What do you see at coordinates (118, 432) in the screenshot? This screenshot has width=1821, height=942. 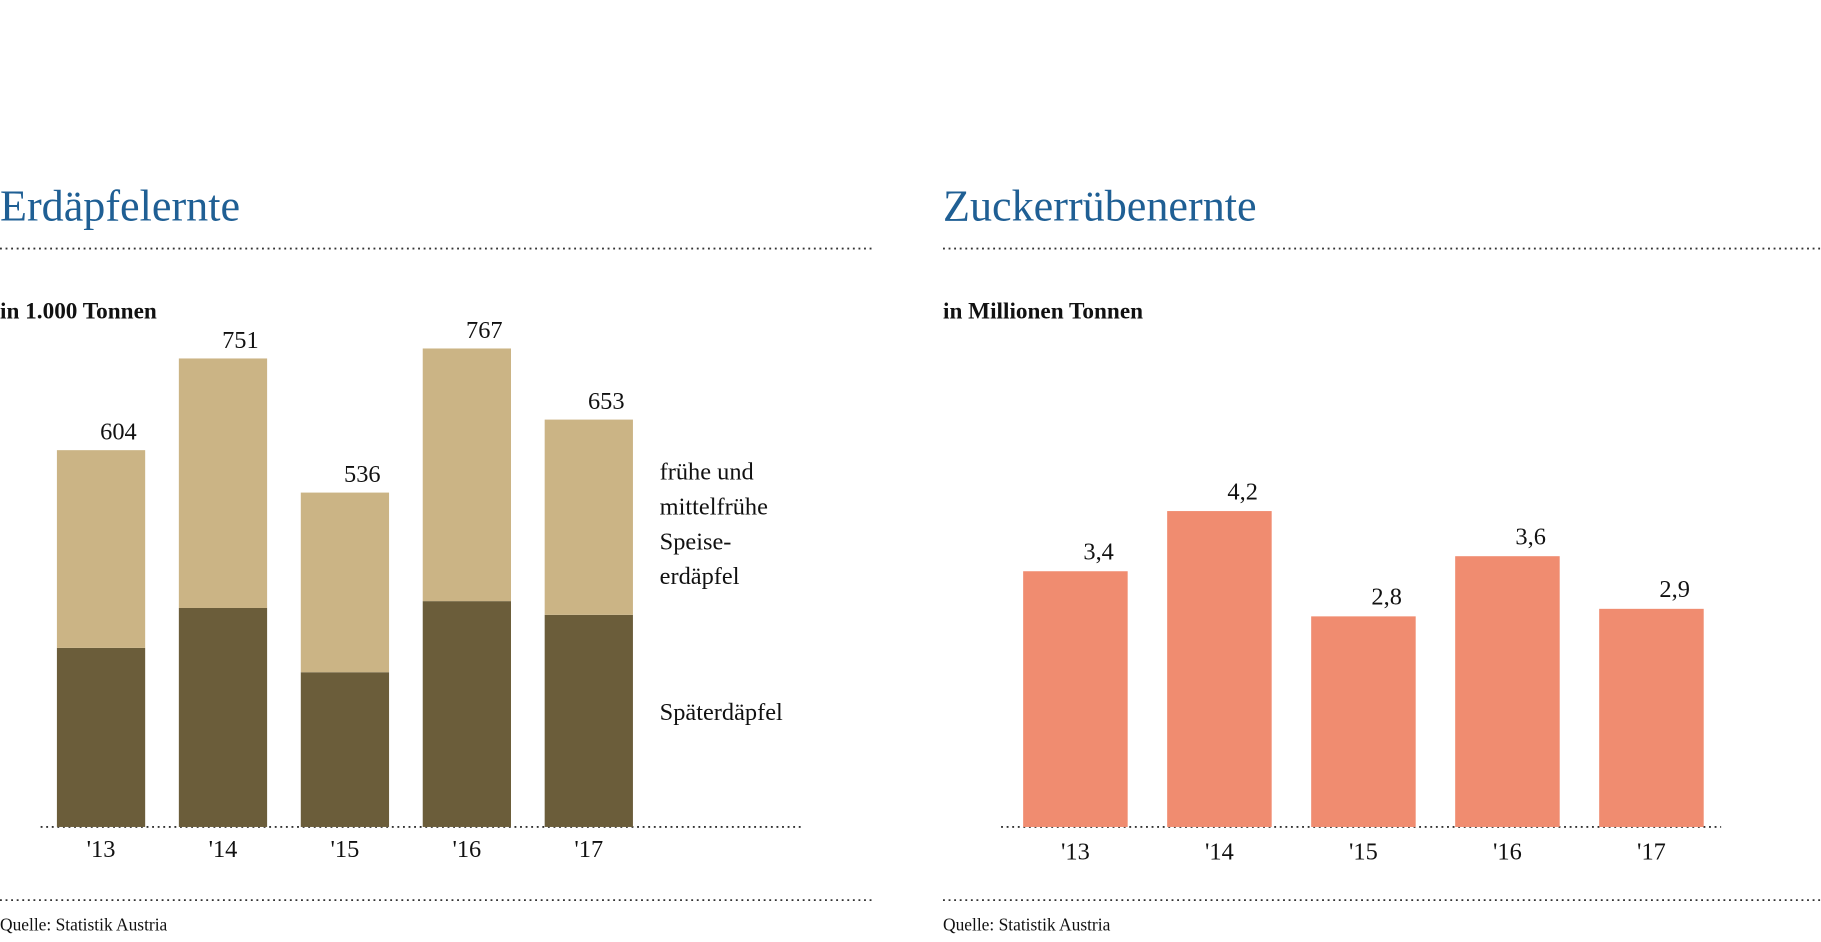 I see `total-label: 604` at bounding box center [118, 432].